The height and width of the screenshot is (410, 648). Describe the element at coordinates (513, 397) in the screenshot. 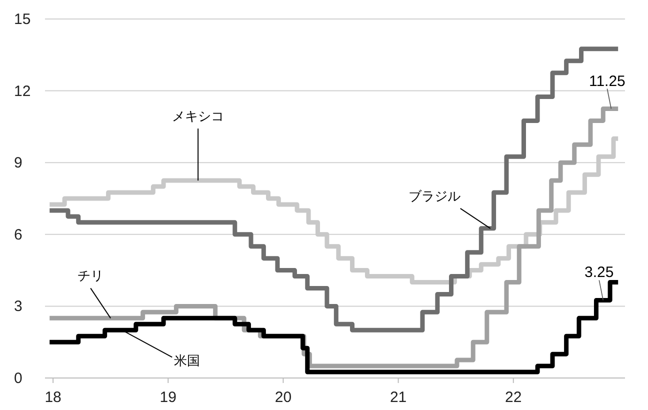

I see `x-tick-label: 22` at that location.